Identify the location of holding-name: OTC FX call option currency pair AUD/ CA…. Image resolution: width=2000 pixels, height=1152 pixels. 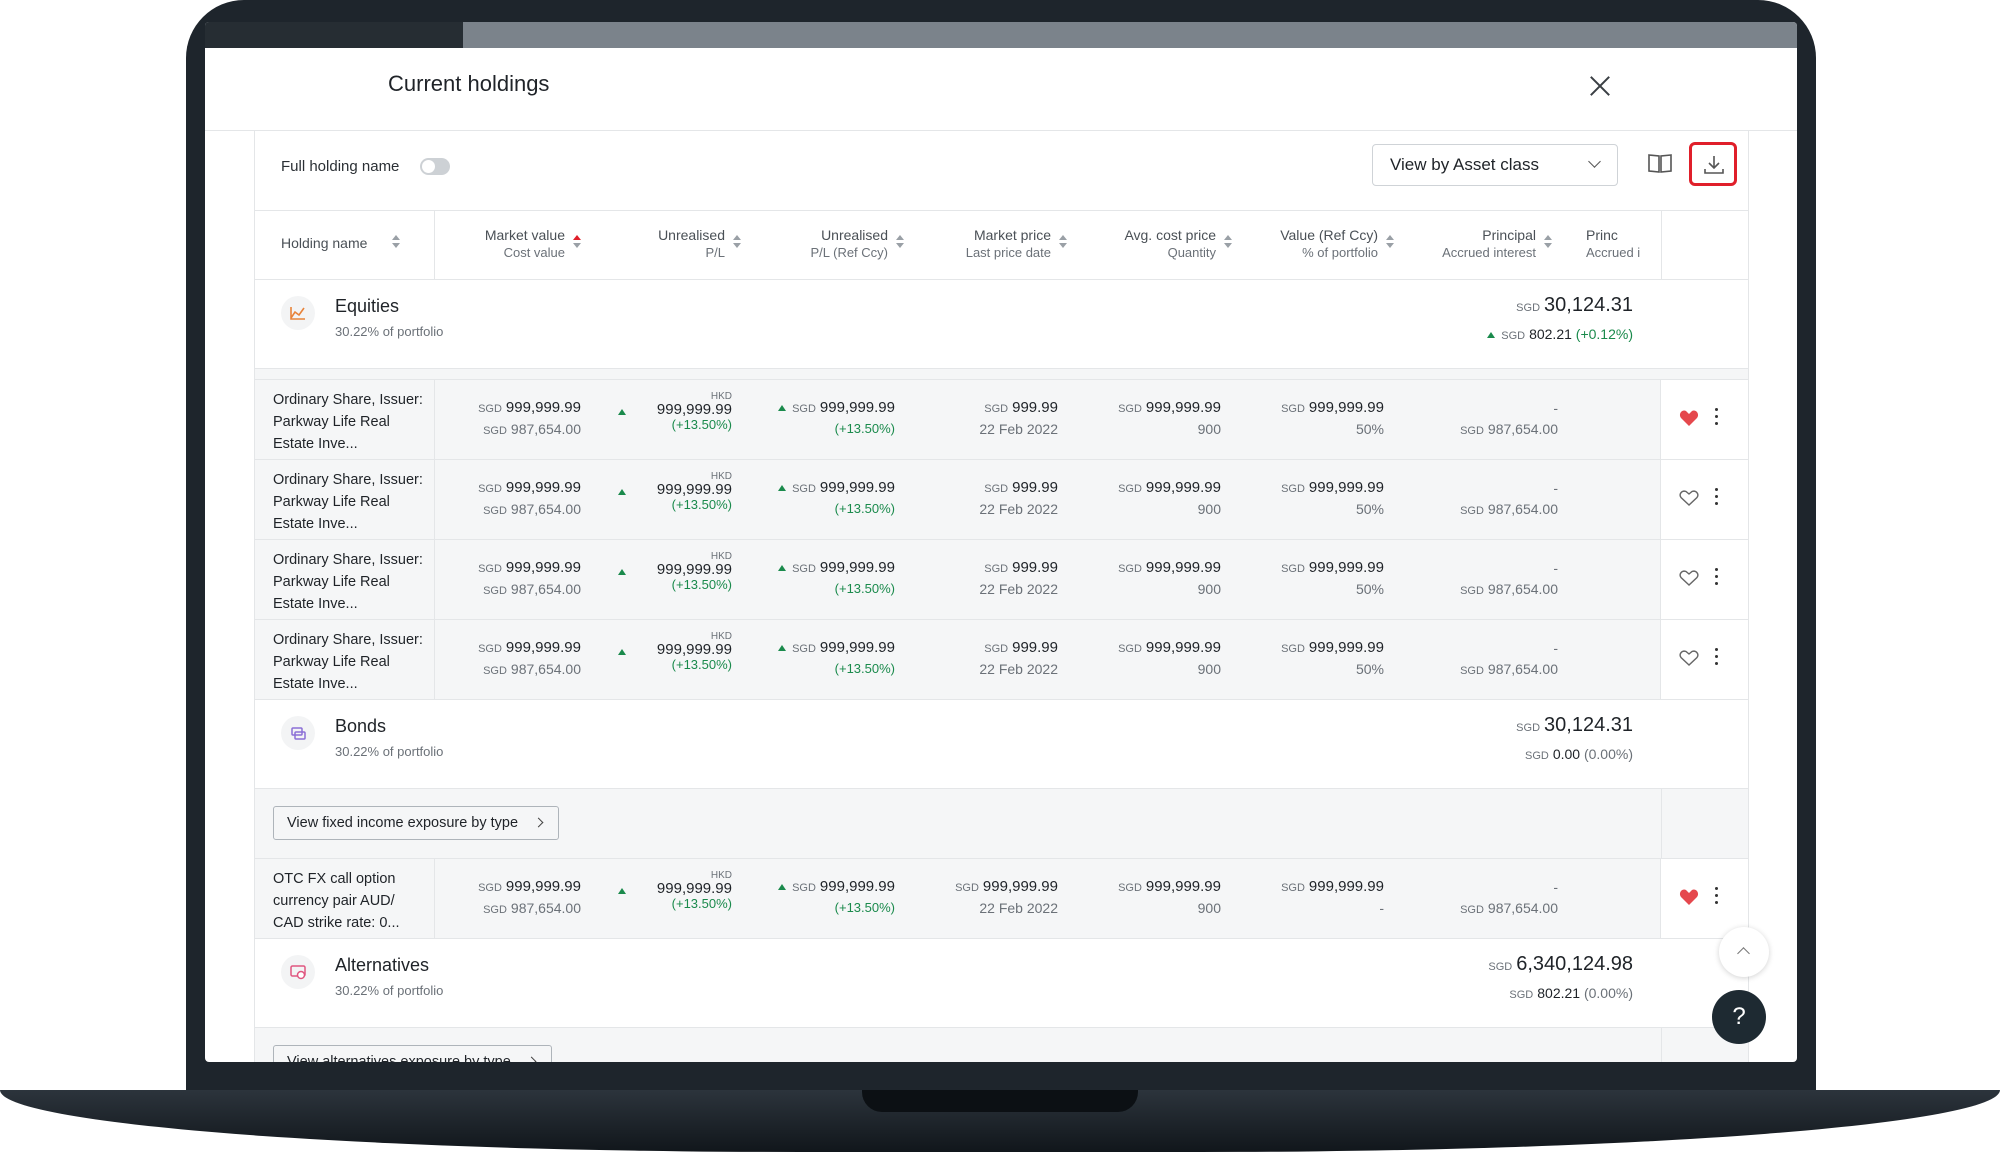
(336, 901).